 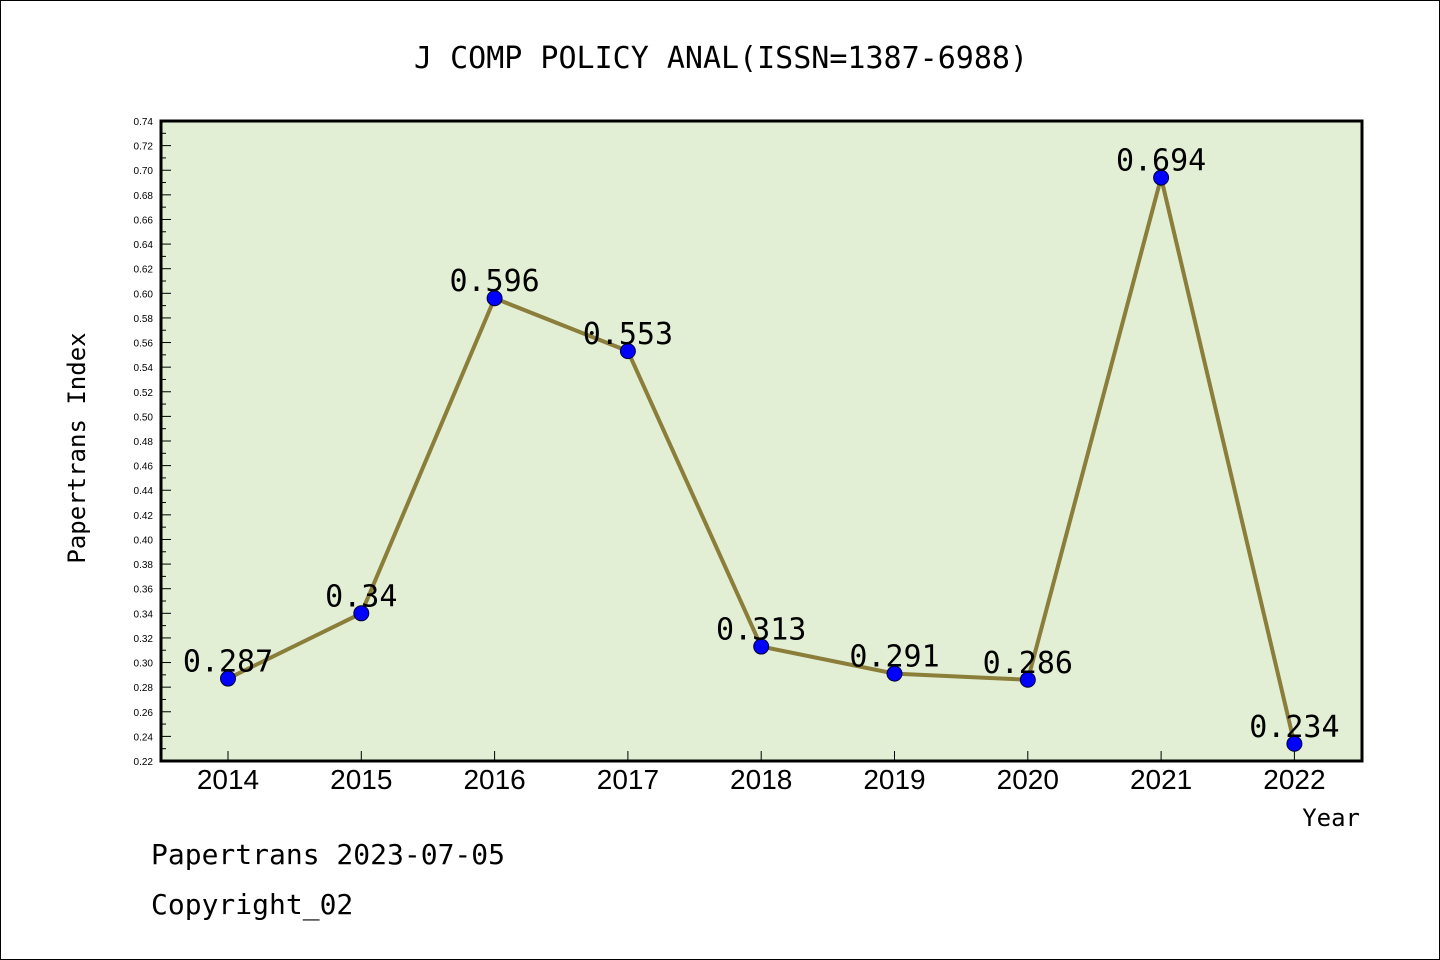 I want to click on y-tick-label: 0.64, so click(x=144, y=245).